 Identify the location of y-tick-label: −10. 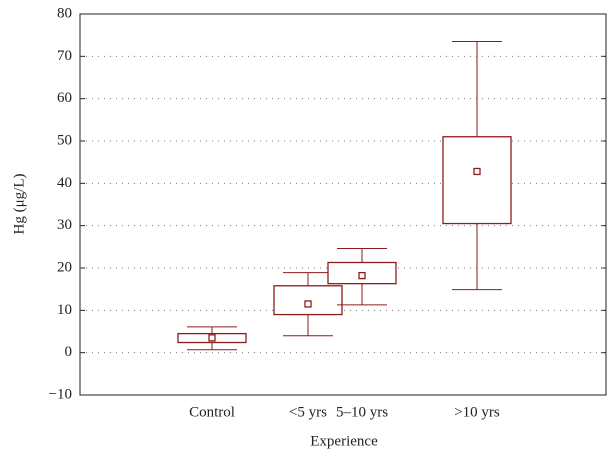
(60, 394).